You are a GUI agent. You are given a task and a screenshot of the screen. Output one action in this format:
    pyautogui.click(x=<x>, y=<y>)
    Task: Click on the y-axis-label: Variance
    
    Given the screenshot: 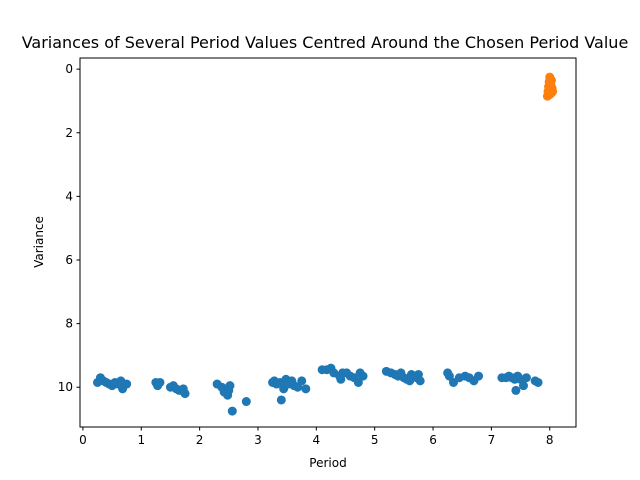 What is the action you would take?
    pyautogui.click(x=39, y=242)
    